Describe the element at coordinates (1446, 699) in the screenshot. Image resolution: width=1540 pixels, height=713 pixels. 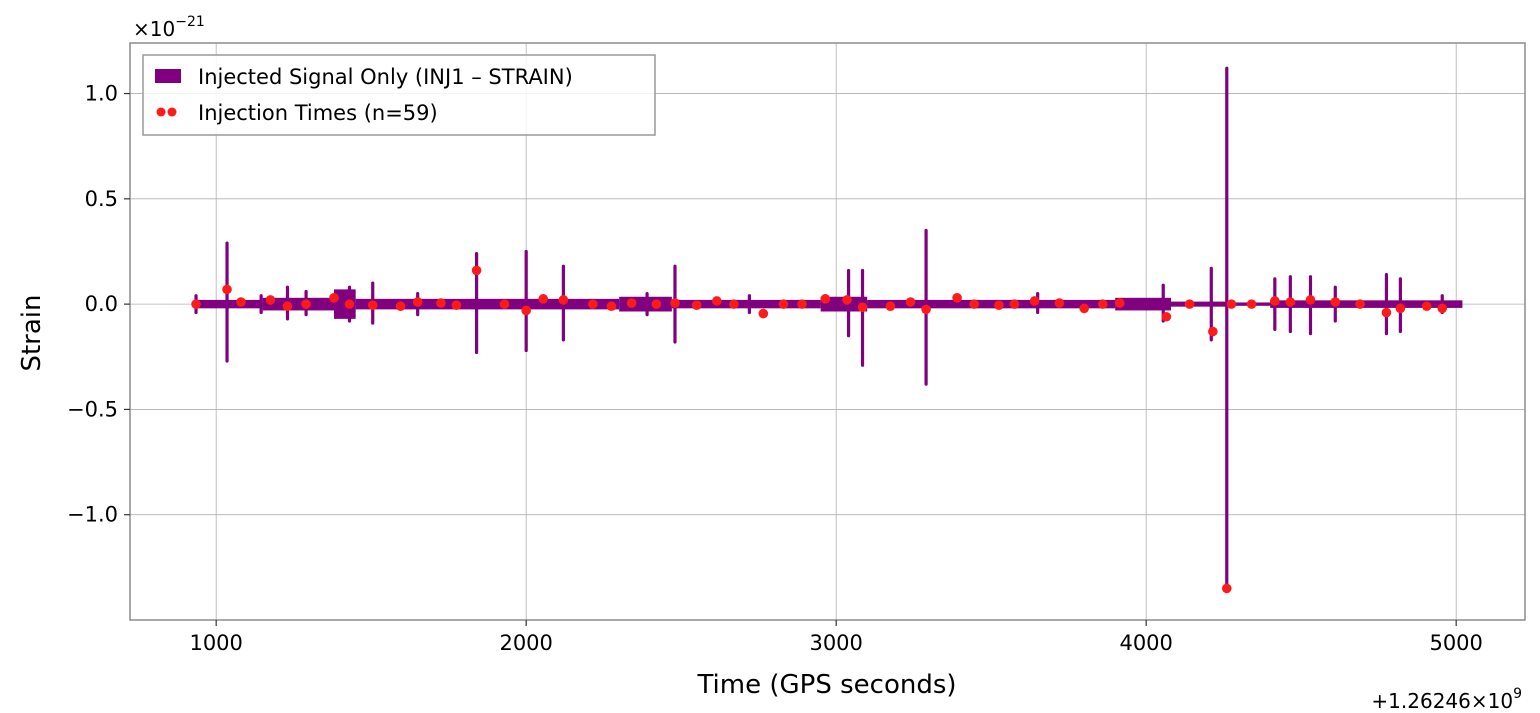
I see `x-offset-label: +1.26246×109` at that location.